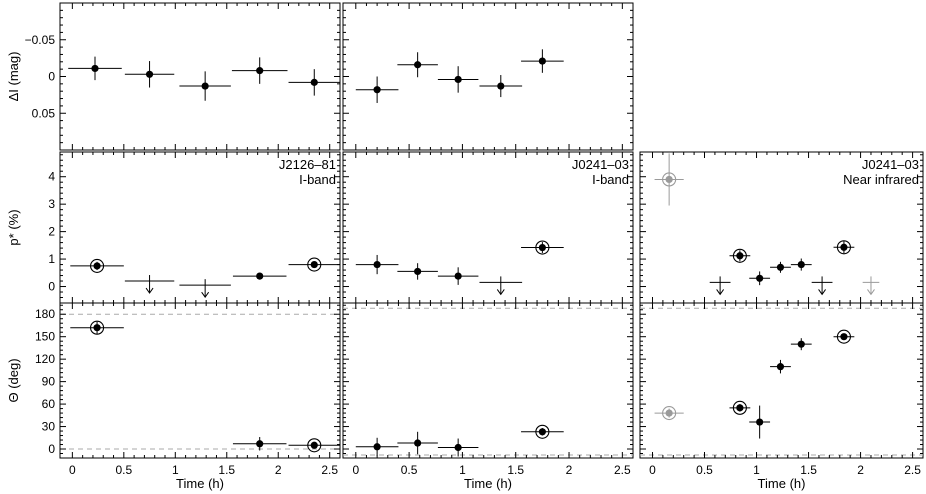 The image size is (926, 494). I want to click on y-tick-label: 2, so click(51, 232).